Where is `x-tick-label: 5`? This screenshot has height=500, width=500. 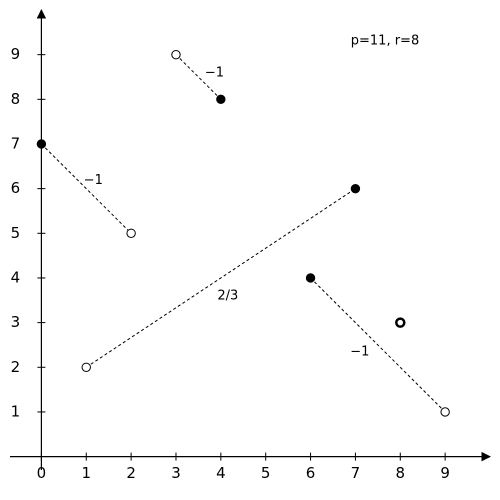 x-tick-label: 5 is located at coordinates (266, 473).